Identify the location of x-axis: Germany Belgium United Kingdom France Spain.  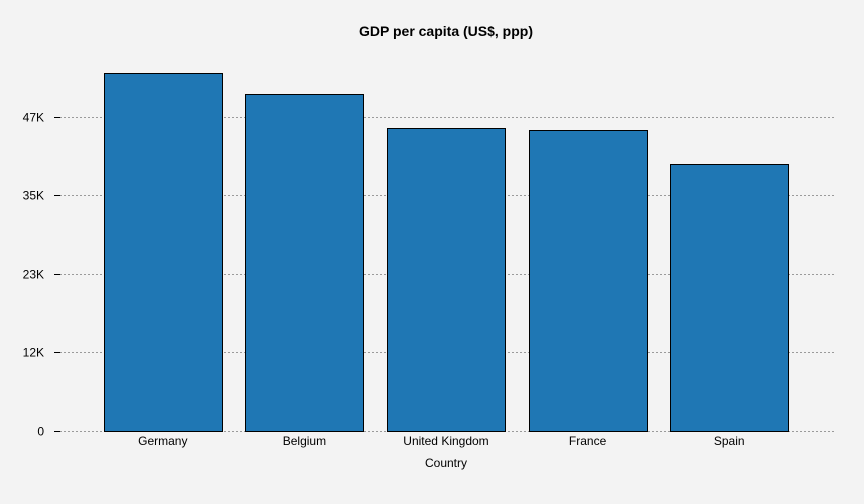
(441, 441).